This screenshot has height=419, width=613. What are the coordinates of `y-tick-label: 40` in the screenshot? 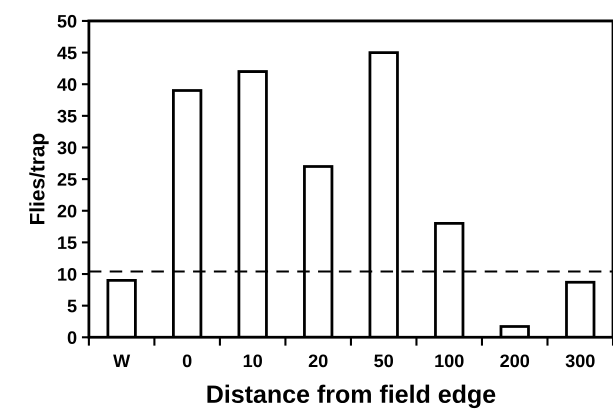 It's located at (66, 84).